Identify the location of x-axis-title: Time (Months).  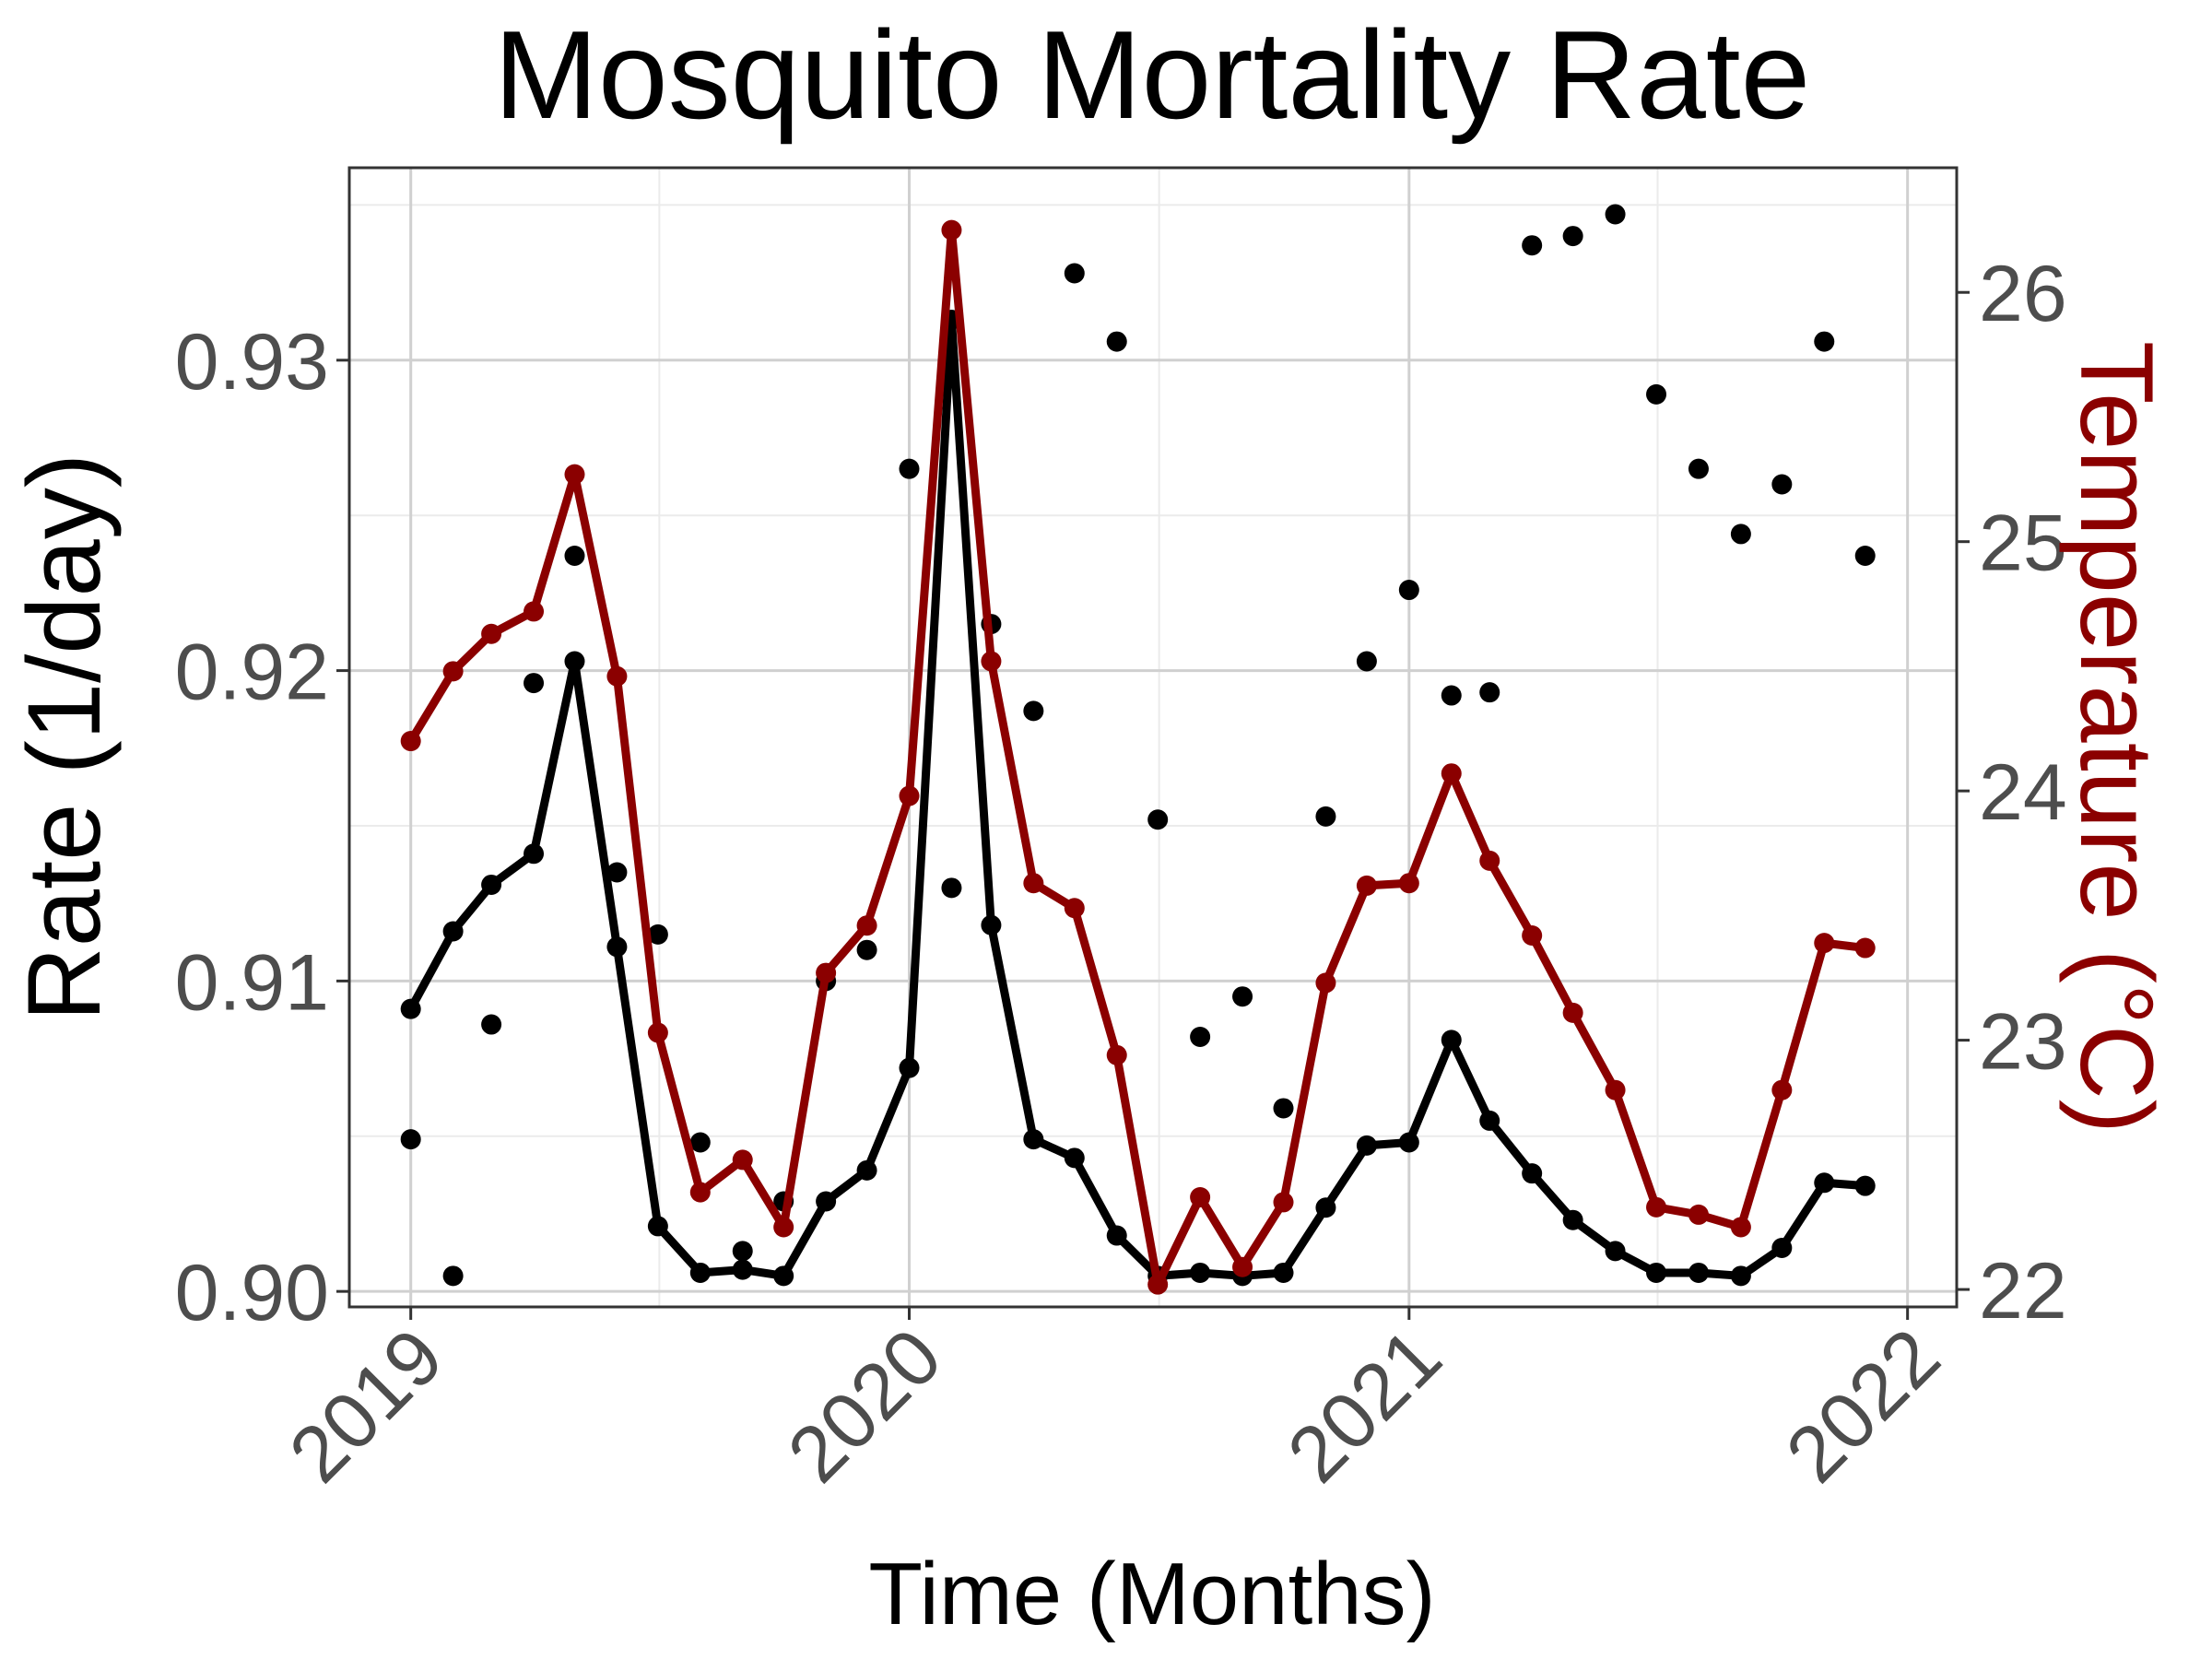
(1151, 1594).